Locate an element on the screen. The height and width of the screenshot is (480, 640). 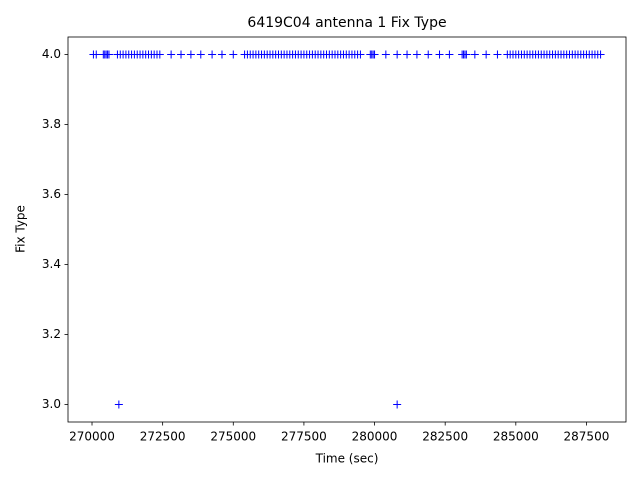
y-tick-label: 3.8 is located at coordinates (51, 124).